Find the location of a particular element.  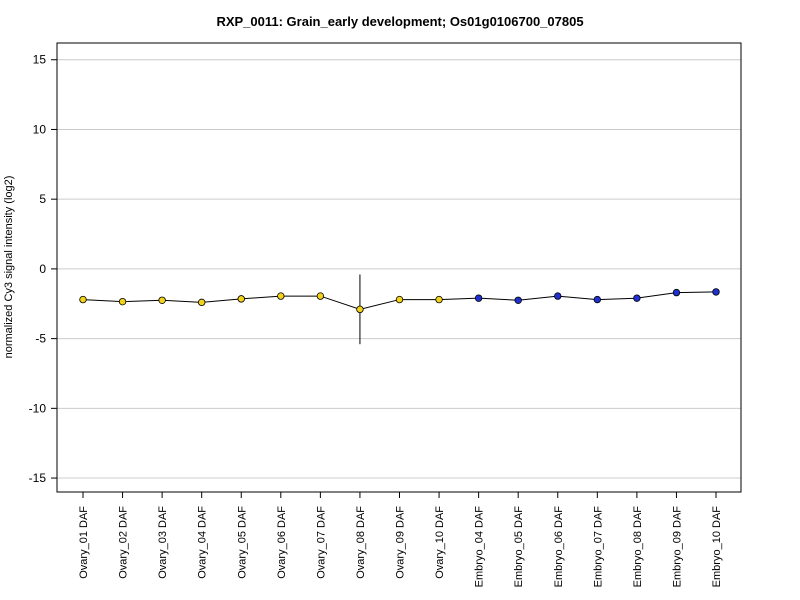

x-tick-label: Embryo_08 DAF is located at coordinates (638, 547).